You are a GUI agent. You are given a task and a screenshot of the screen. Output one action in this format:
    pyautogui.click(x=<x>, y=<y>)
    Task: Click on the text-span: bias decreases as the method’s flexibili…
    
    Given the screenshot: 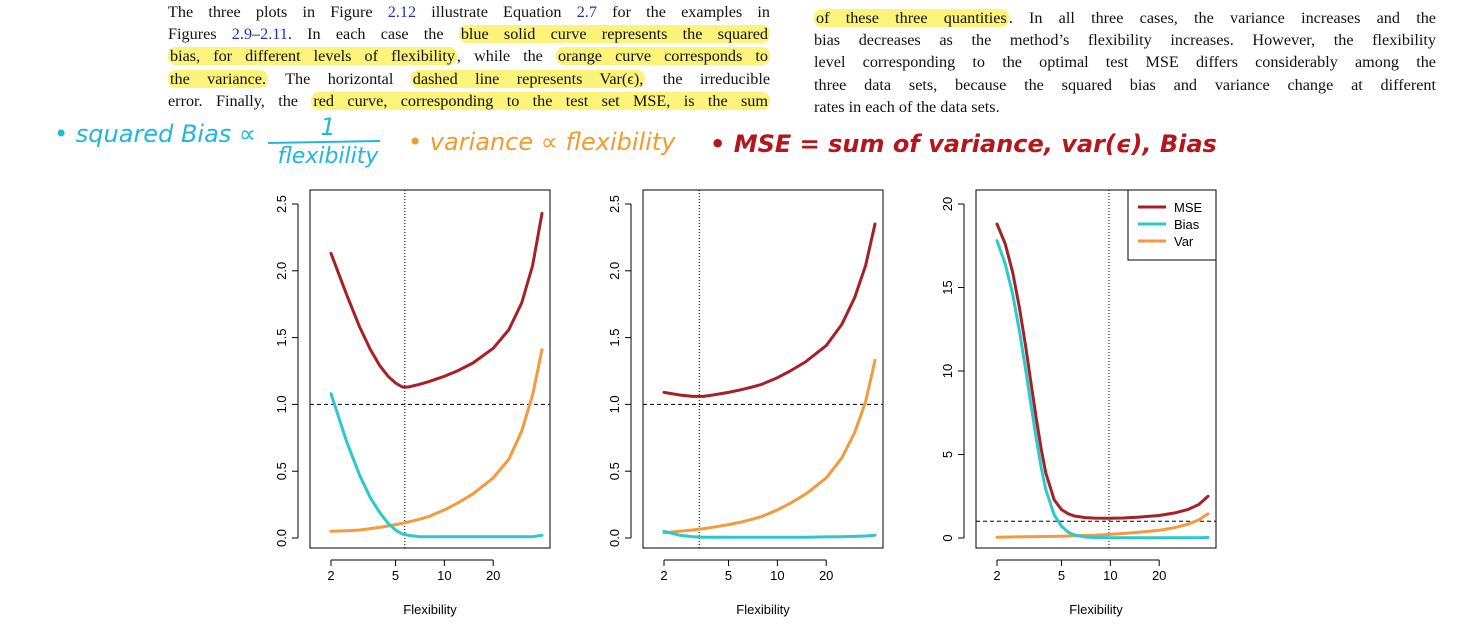 What is the action you would take?
    pyautogui.click(x=1125, y=40)
    